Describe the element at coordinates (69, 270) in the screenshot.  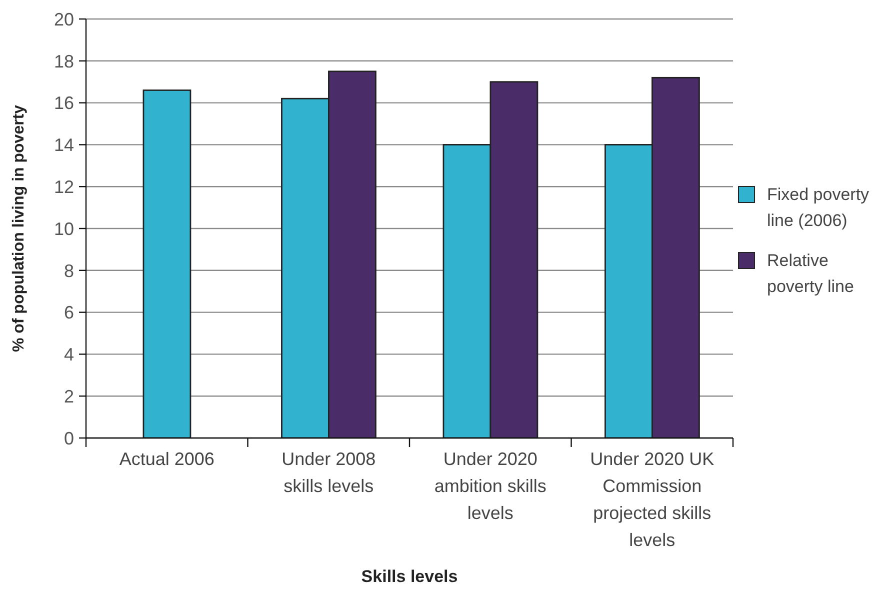
I see `y-tick-label: 8` at that location.